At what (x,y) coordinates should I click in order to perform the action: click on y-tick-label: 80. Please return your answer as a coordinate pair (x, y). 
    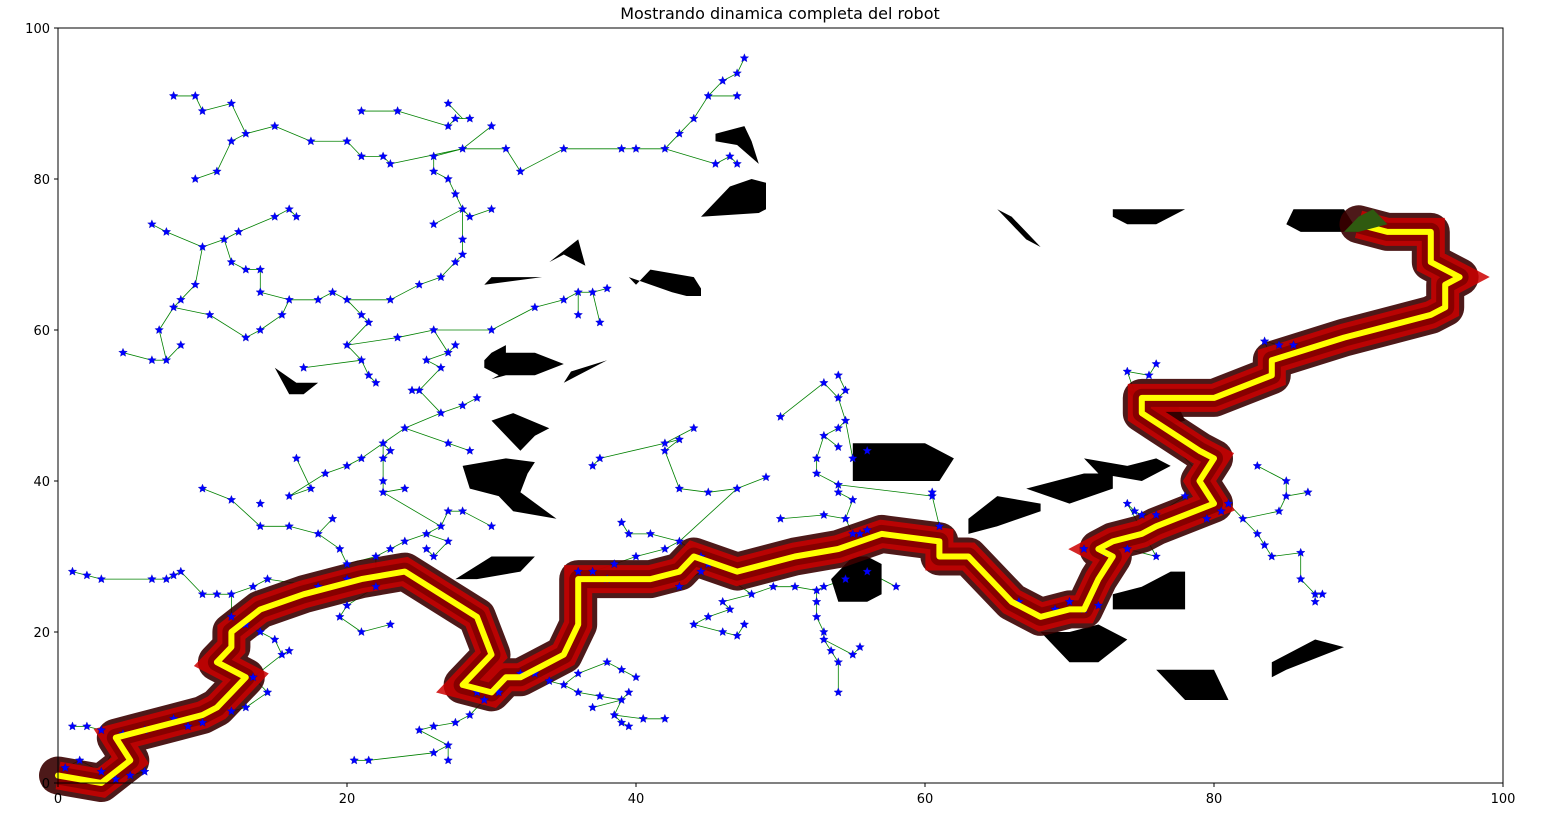
    Looking at the image, I should click on (41, 180).